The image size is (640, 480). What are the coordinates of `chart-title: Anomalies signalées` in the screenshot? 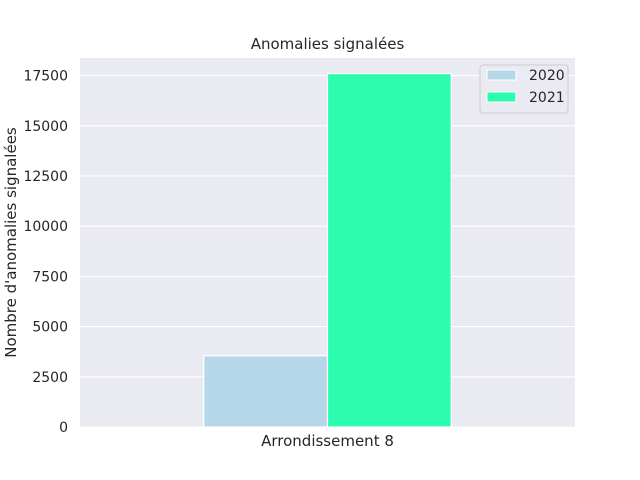 It's located at (328, 44).